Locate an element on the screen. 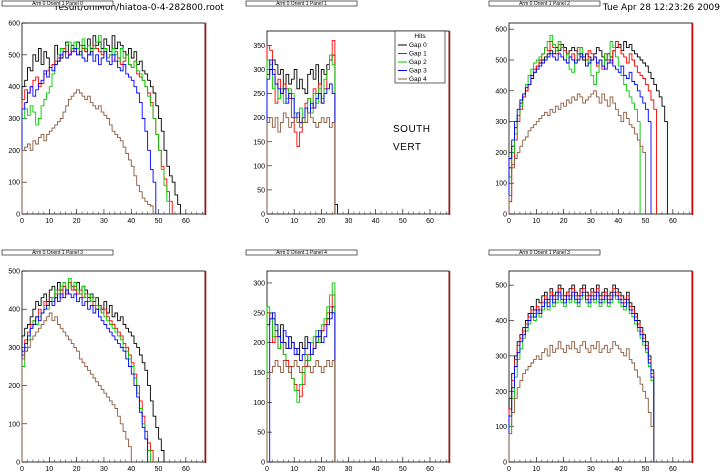 The height and width of the screenshot is (474, 721). y-tick-label: 400 is located at coordinates (501, 91).